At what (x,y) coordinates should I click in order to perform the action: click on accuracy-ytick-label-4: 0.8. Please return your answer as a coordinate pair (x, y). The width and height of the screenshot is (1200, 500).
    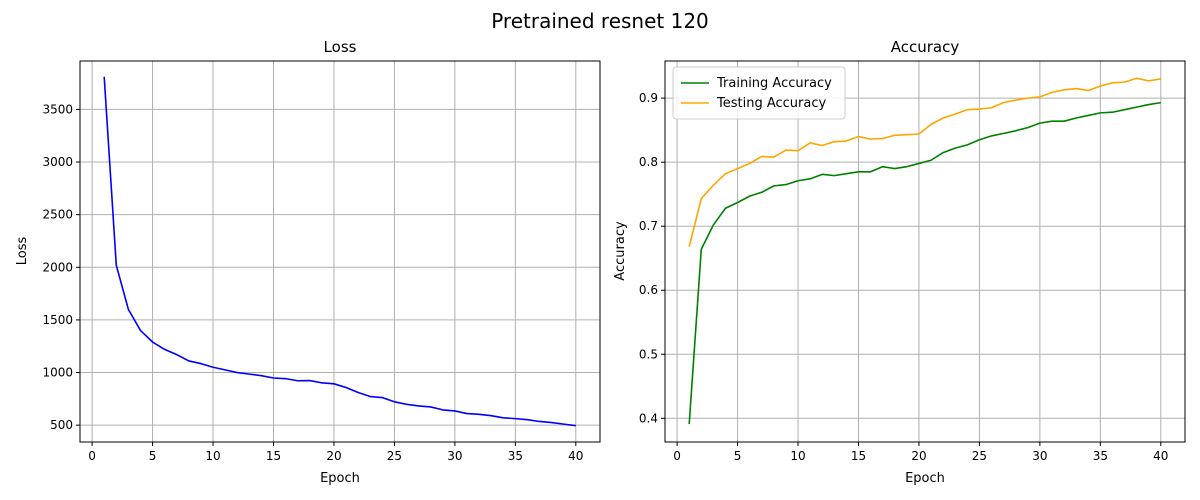
    Looking at the image, I should click on (648, 162).